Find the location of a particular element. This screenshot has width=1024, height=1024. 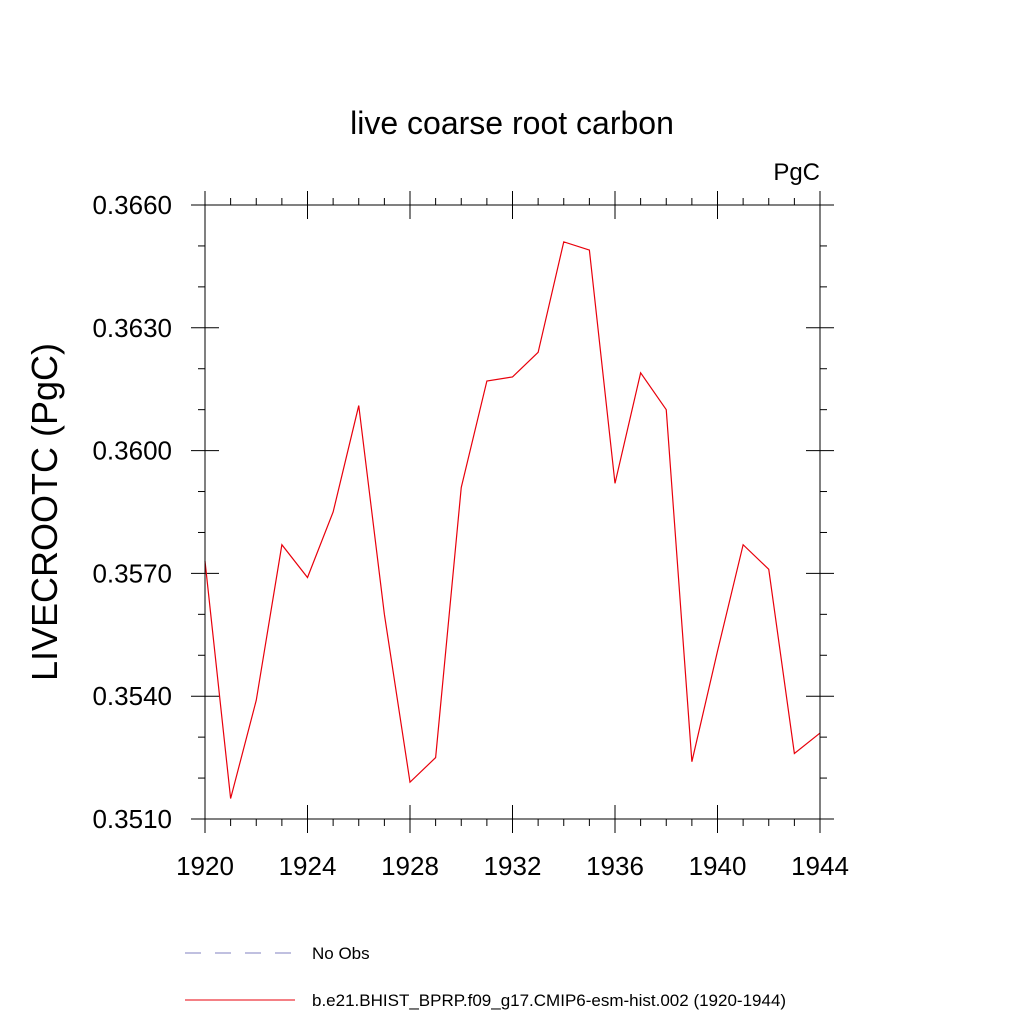

x-tick-label: 1936 is located at coordinates (615, 866).